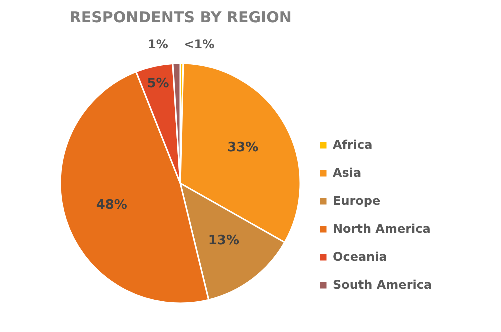 The height and width of the screenshot is (332, 501). Describe the element at coordinates (360, 257) in the screenshot. I see `legend-label: Oceania` at that location.